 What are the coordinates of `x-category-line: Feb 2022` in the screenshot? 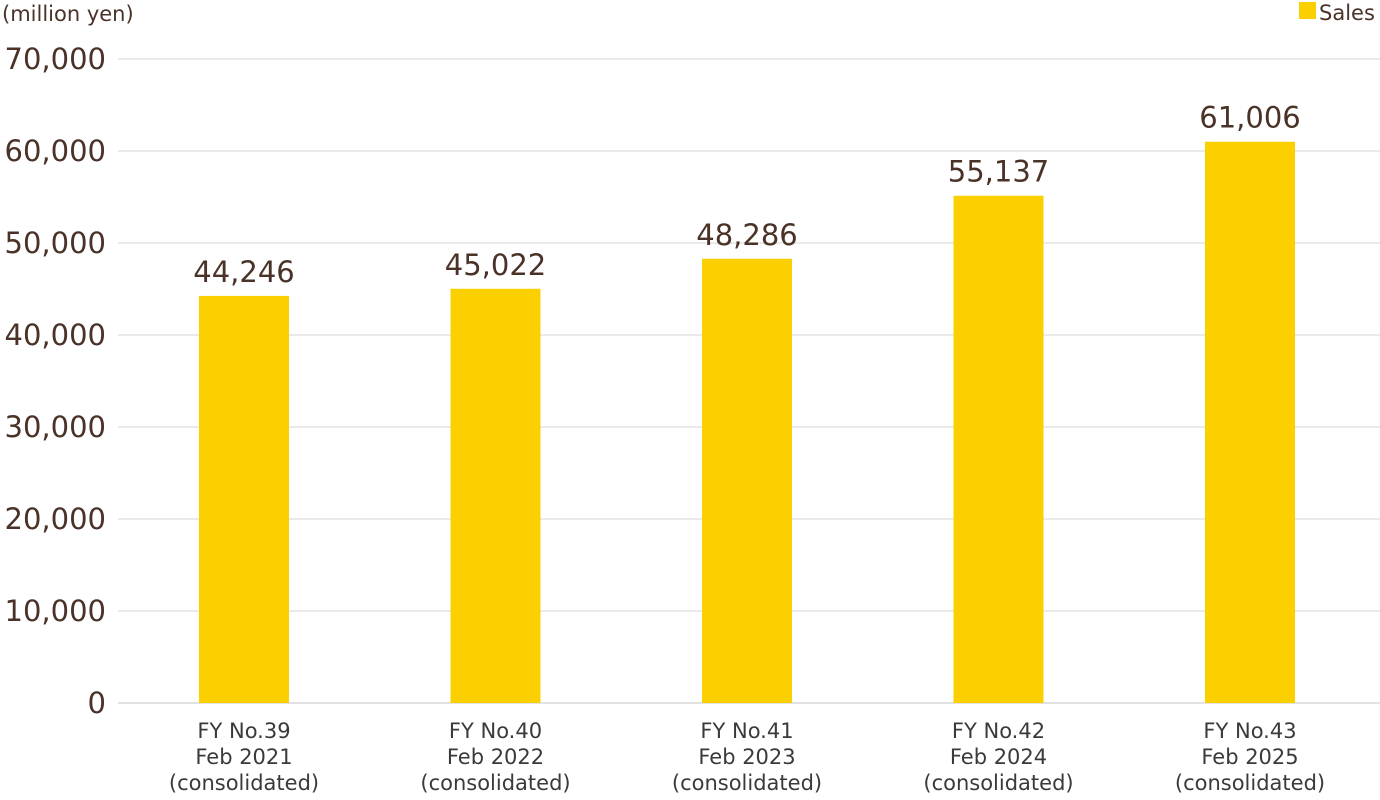 It's located at (495, 757).